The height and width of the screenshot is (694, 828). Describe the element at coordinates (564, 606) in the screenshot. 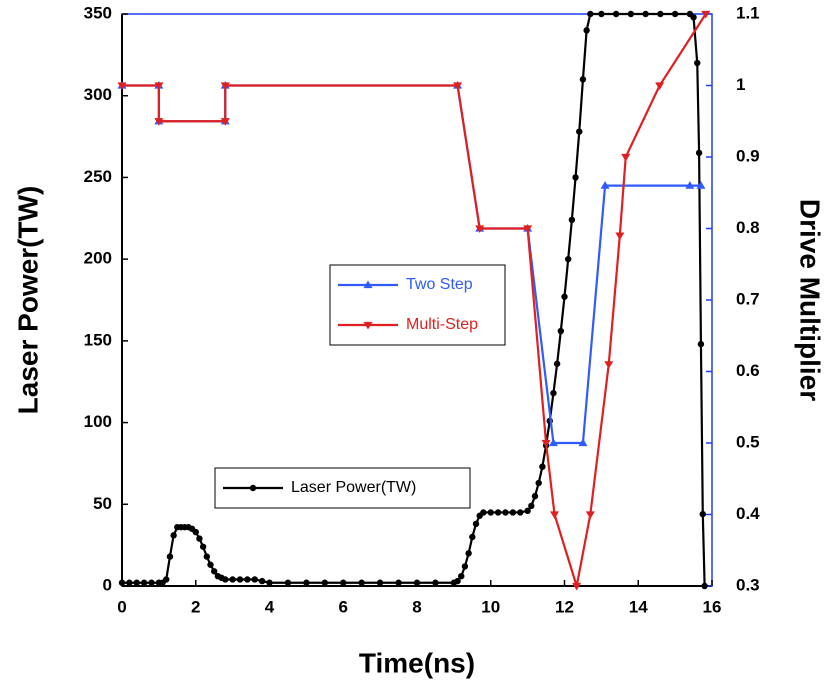

I see `x-tick-label: 12` at that location.